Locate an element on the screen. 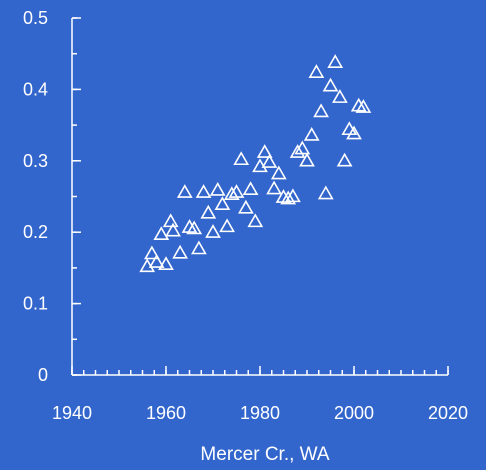  x-tick-label: 2000 is located at coordinates (354, 413).